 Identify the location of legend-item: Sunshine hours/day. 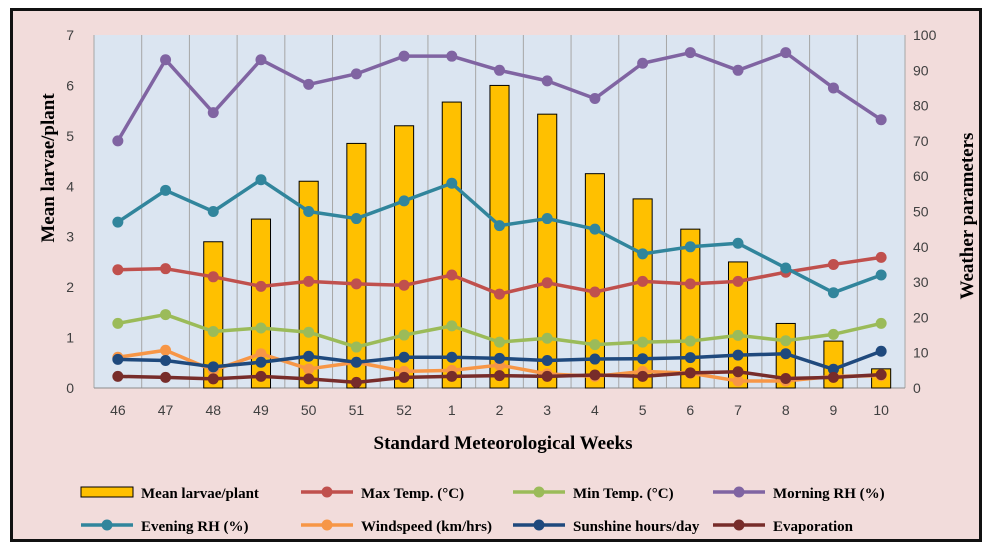
(606, 527).